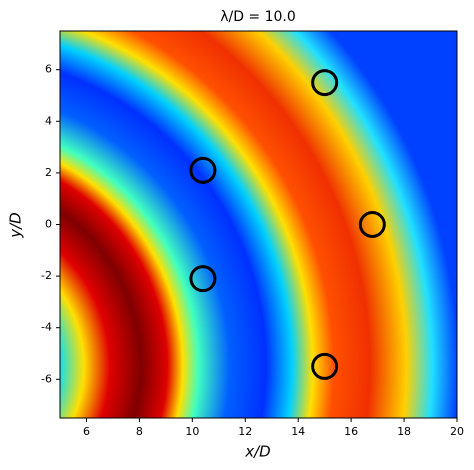 This screenshot has height=470, width=474. I want to click on x-tick-label: 8, so click(139, 431).